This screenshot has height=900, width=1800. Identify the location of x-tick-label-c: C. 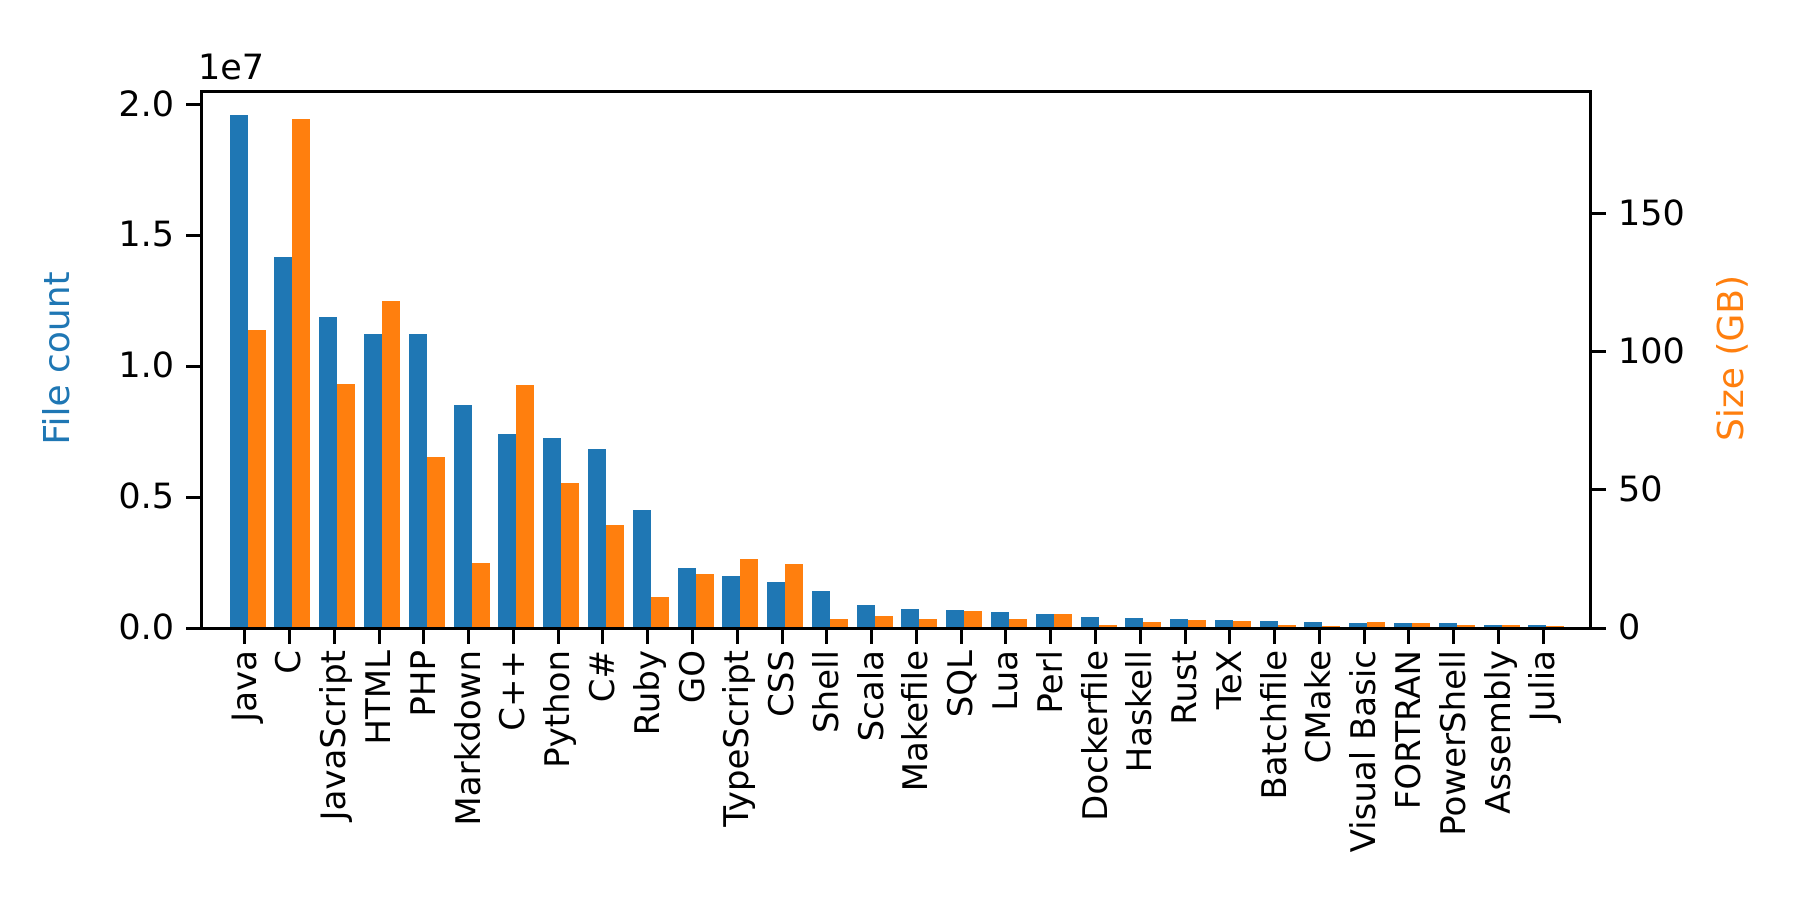
(289, 662).